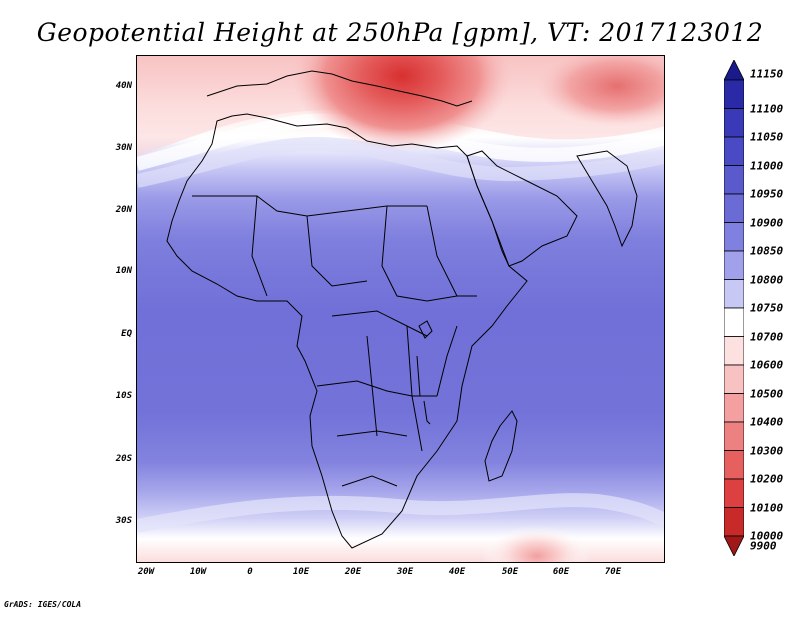 The height and width of the screenshot is (618, 800). Describe the element at coordinates (353, 572) in the screenshot. I see `lon-label: 20E` at that location.